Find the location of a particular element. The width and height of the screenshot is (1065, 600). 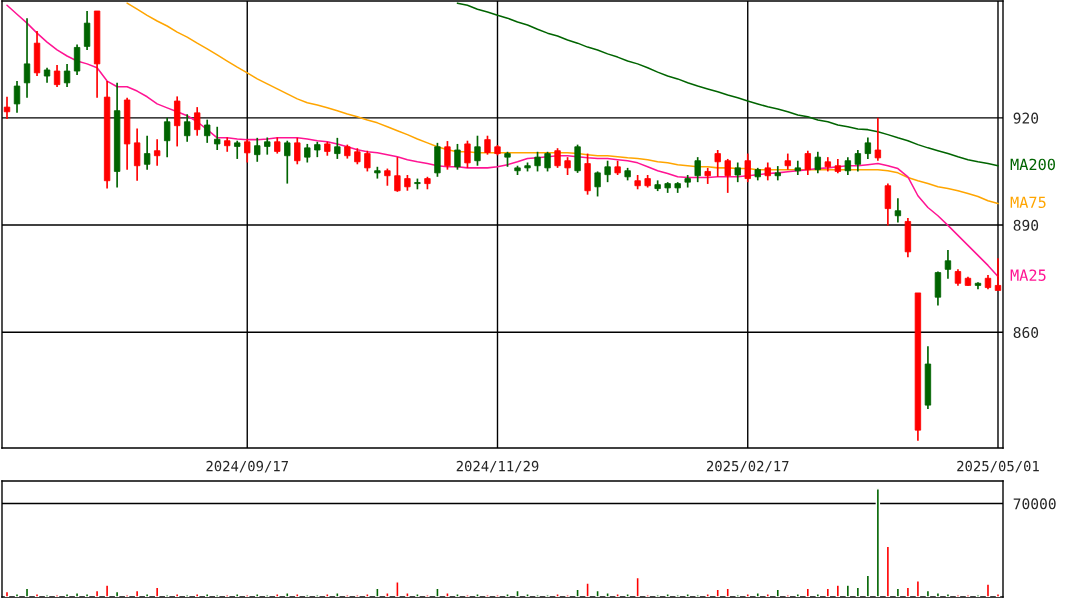

x-tick-label: 2025/05/01 is located at coordinates (998, 466).